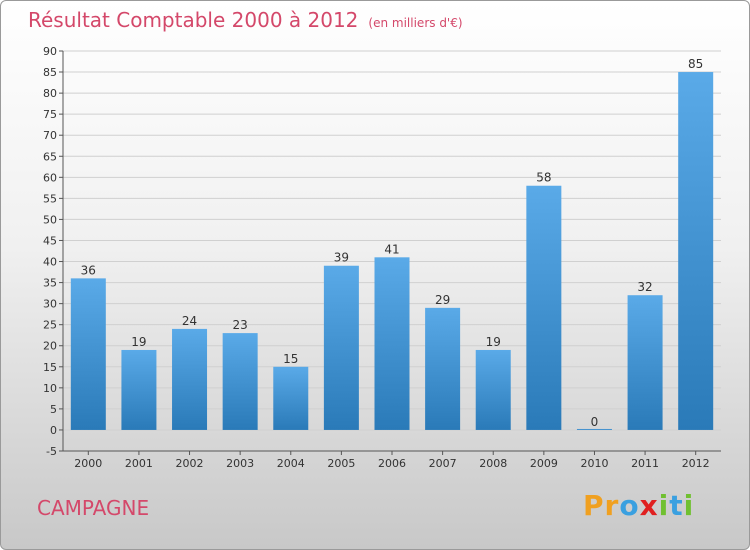  I want to click on y-tick-label: 45, so click(50, 240).